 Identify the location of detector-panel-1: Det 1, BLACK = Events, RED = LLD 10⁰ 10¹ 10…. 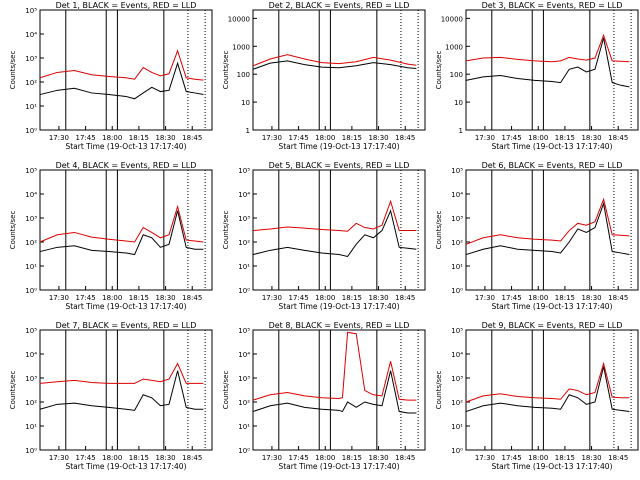
(111, 76).